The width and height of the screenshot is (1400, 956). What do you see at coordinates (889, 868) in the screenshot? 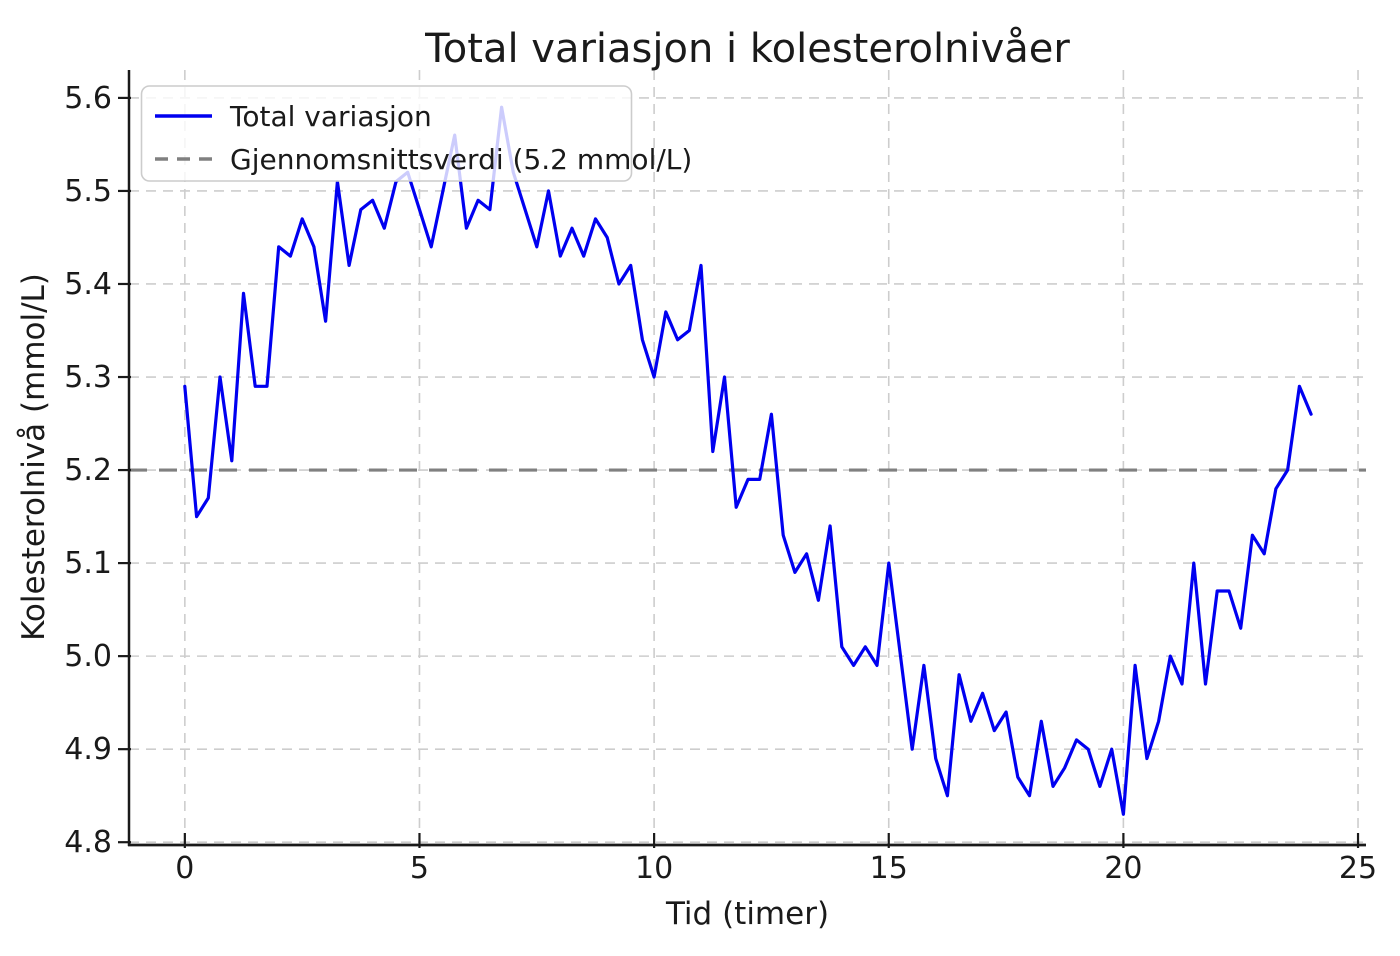
I see `x-tick-label: 15` at bounding box center [889, 868].